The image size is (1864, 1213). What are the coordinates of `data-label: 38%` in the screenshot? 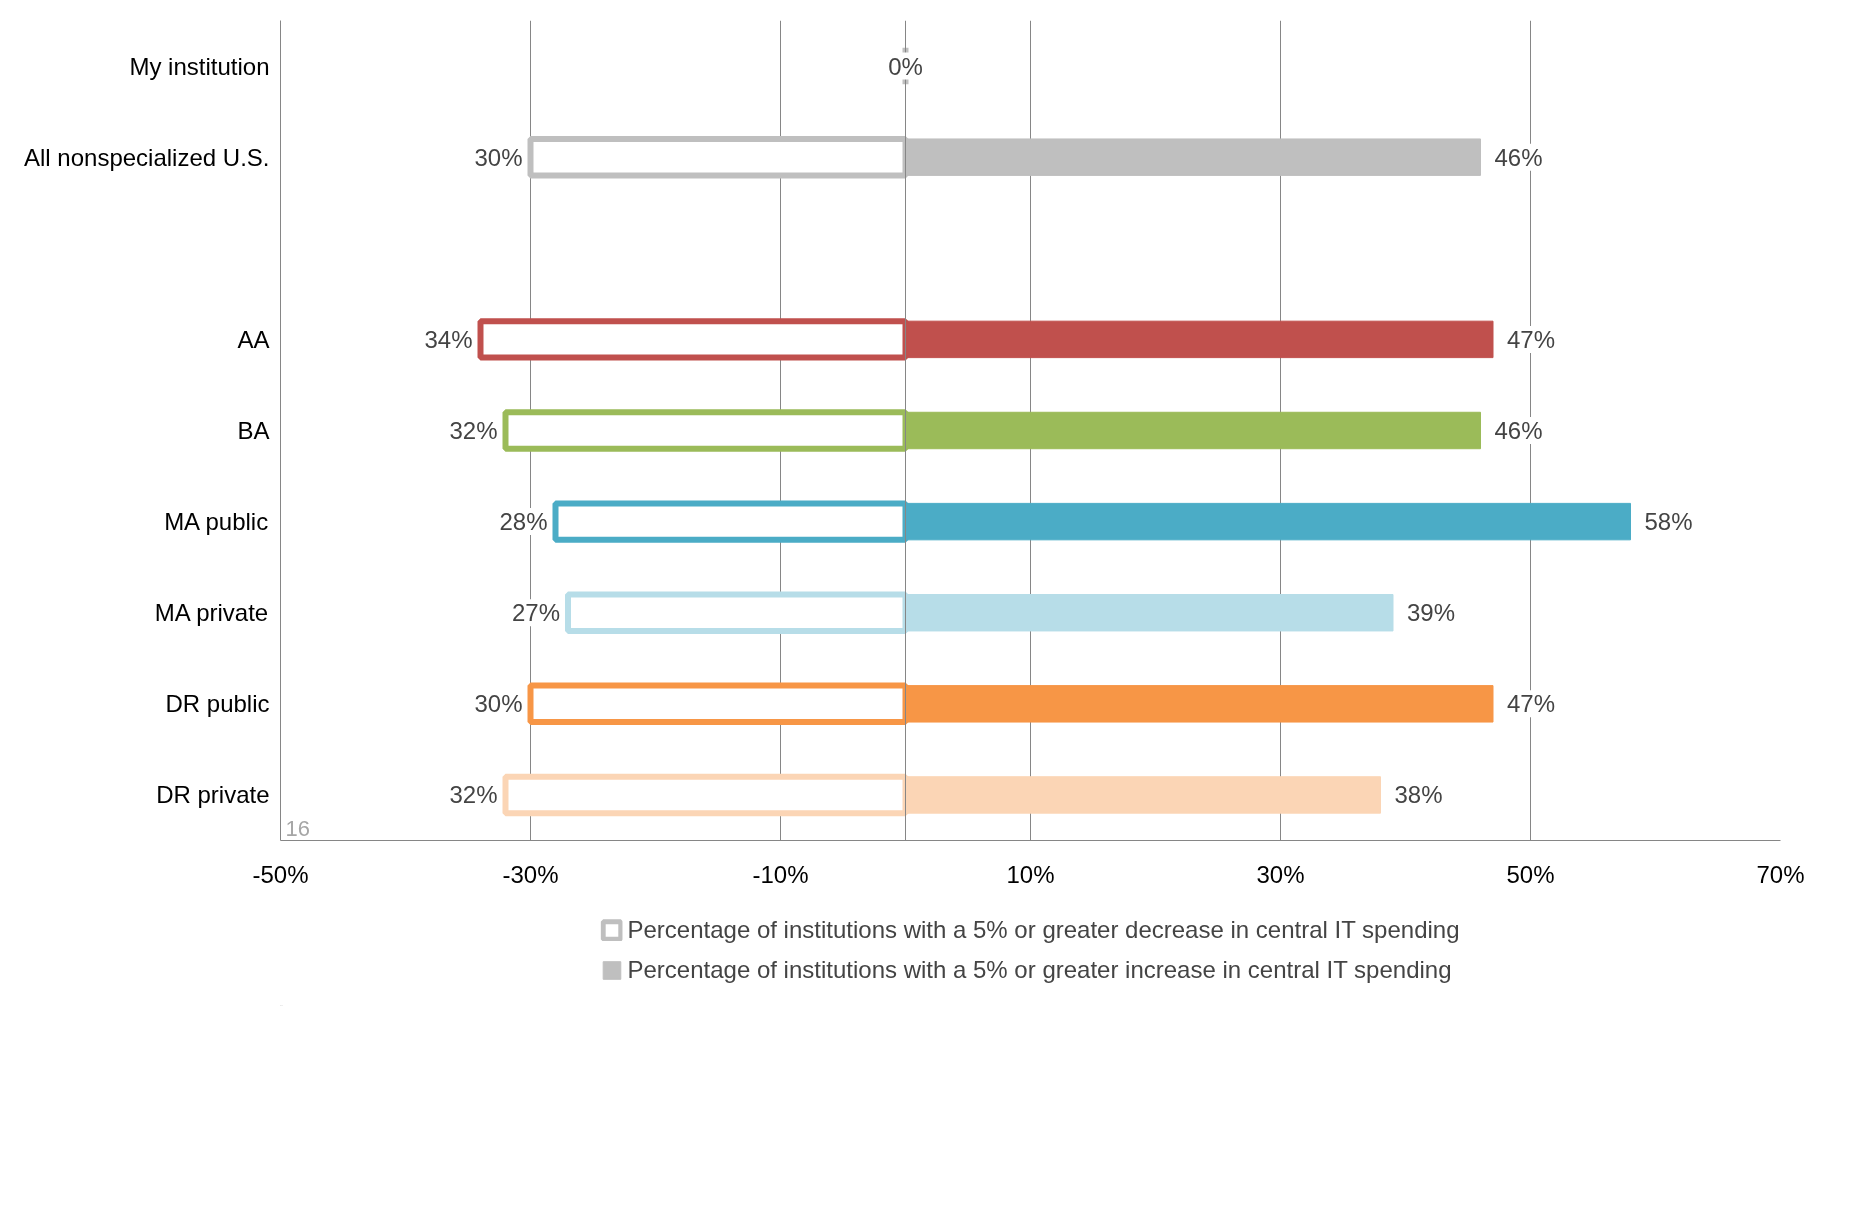 It's located at (1418, 795).